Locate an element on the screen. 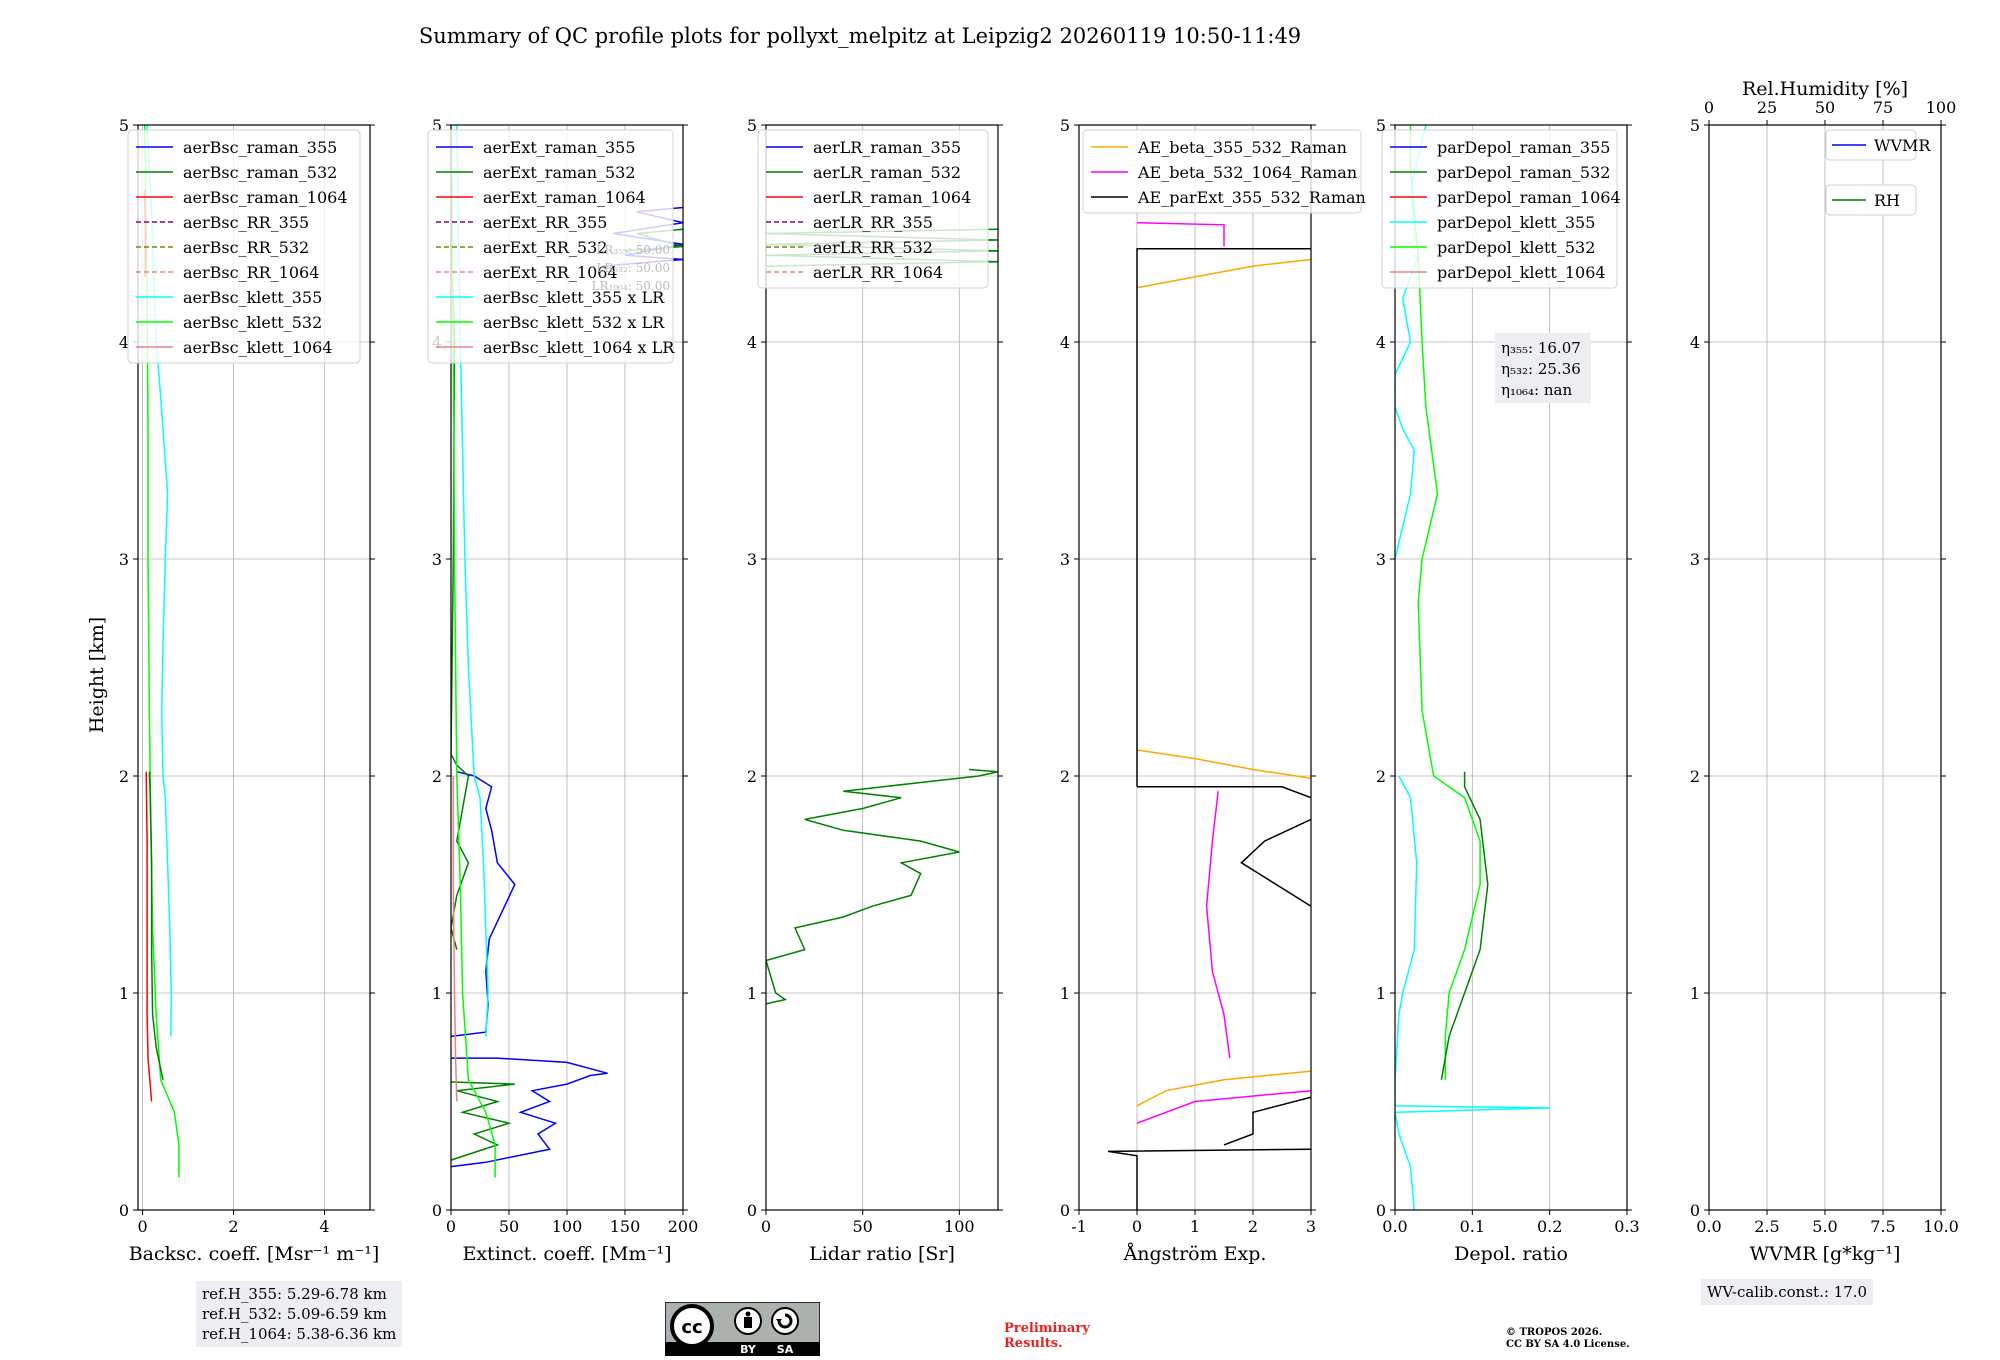 This screenshot has width=2000, height=1360. legend-item-label: parDepol_klett_1064 is located at coordinates (1521, 272).